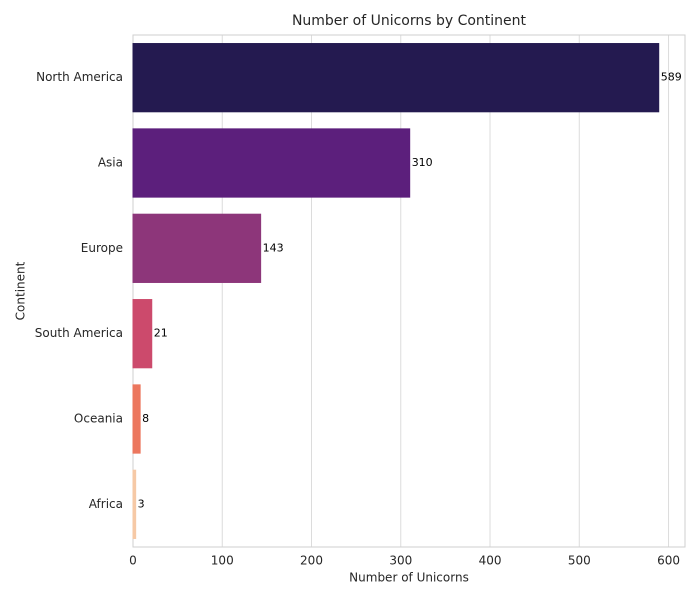 The width and height of the screenshot is (700, 600). Describe the element at coordinates (311, 561) in the screenshot. I see `x-tick-label: 200` at that location.